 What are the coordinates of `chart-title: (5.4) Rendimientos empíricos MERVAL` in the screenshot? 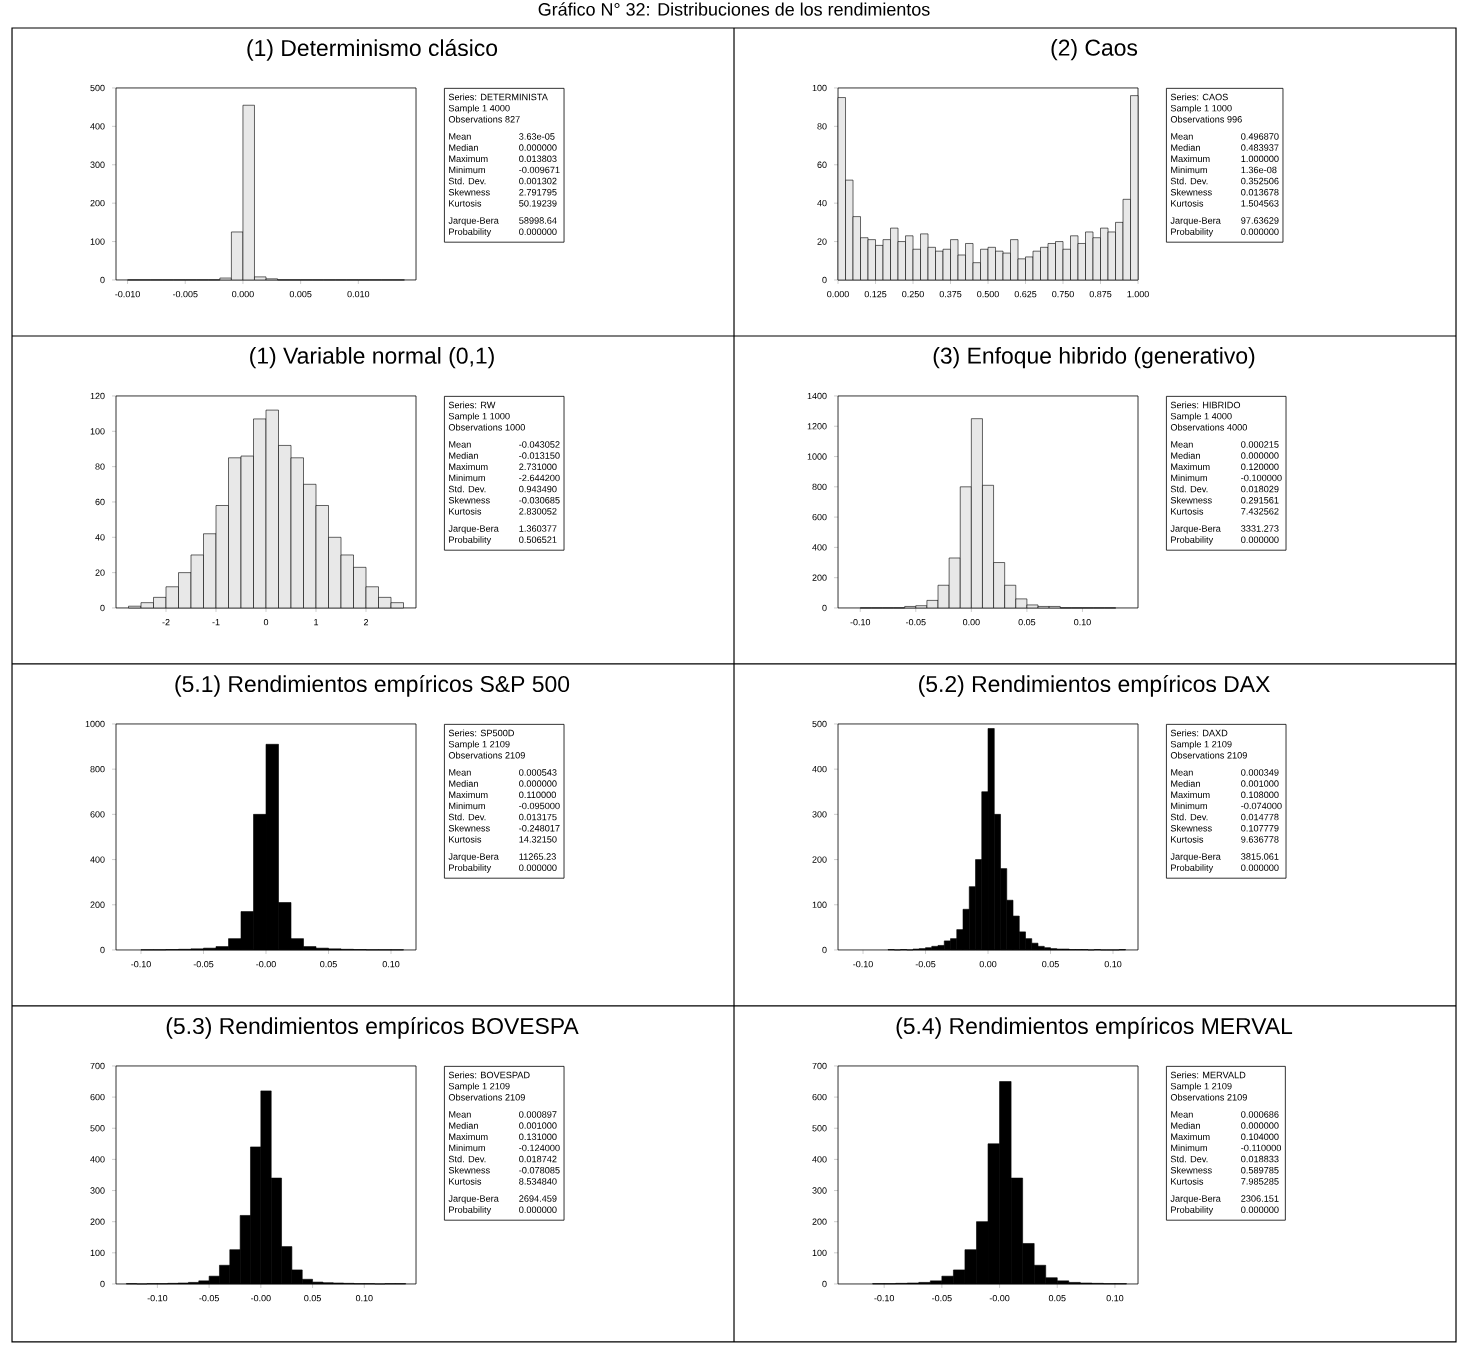 It's located at (1094, 1028).